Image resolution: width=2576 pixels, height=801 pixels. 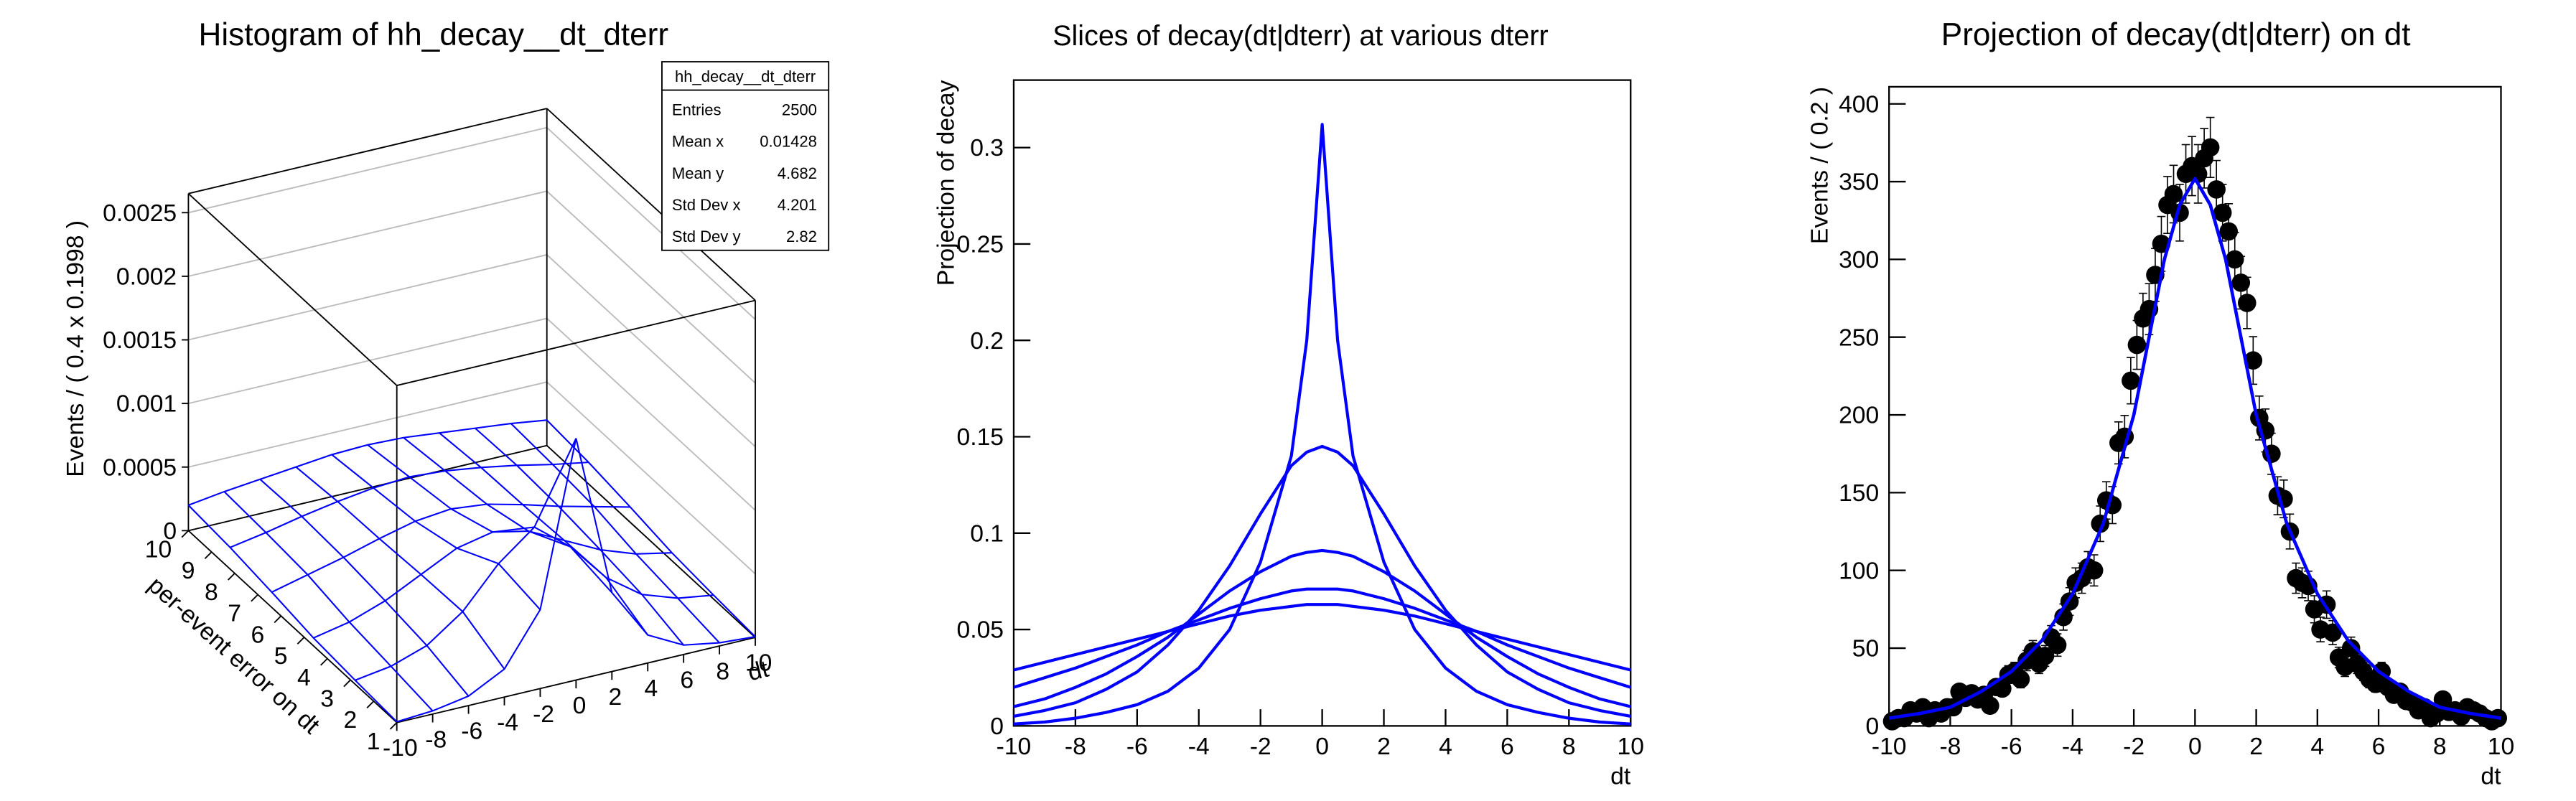 I want to click on y-axis-label: per-event error on dt, so click(x=234, y=656).